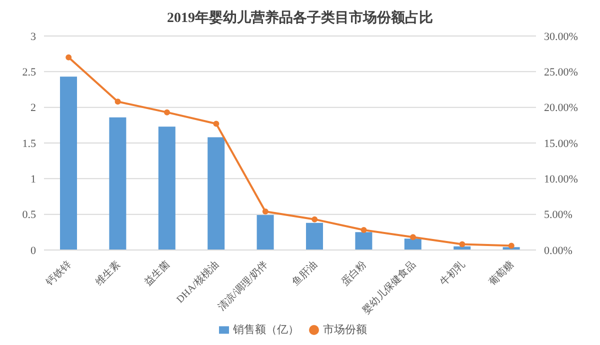 The image size is (600, 345). I want to click on y-tick-label: 3, so click(33, 36).